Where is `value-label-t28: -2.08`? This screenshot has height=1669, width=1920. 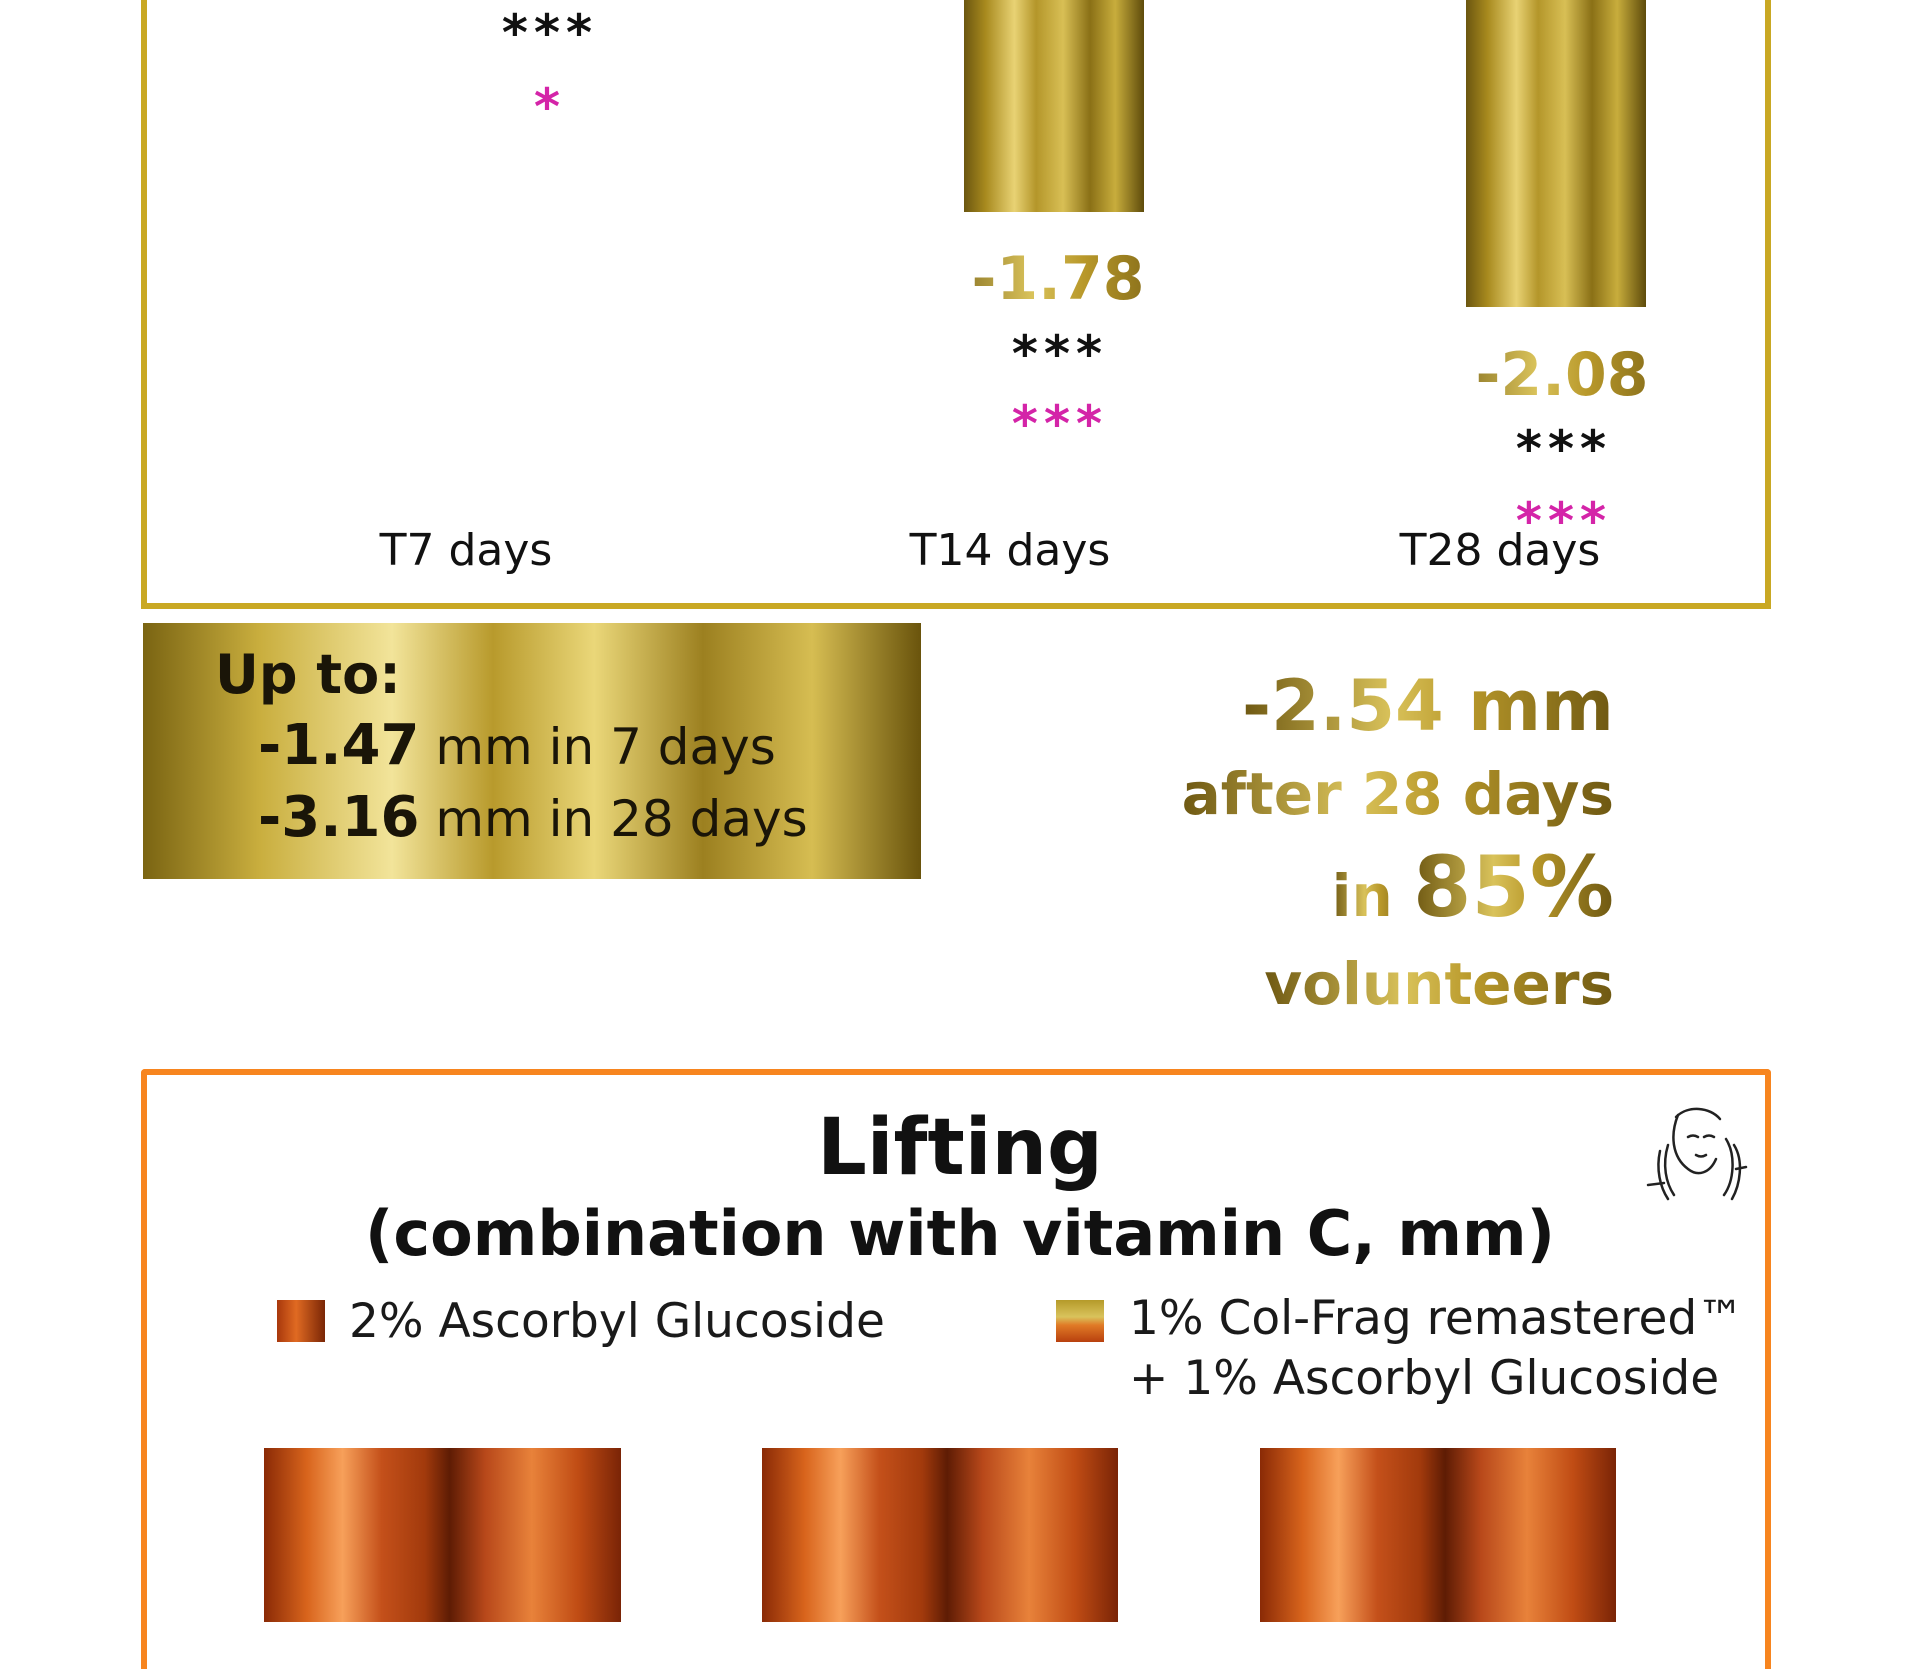
value-label-t28: -2.08 is located at coordinates (1562, 375).